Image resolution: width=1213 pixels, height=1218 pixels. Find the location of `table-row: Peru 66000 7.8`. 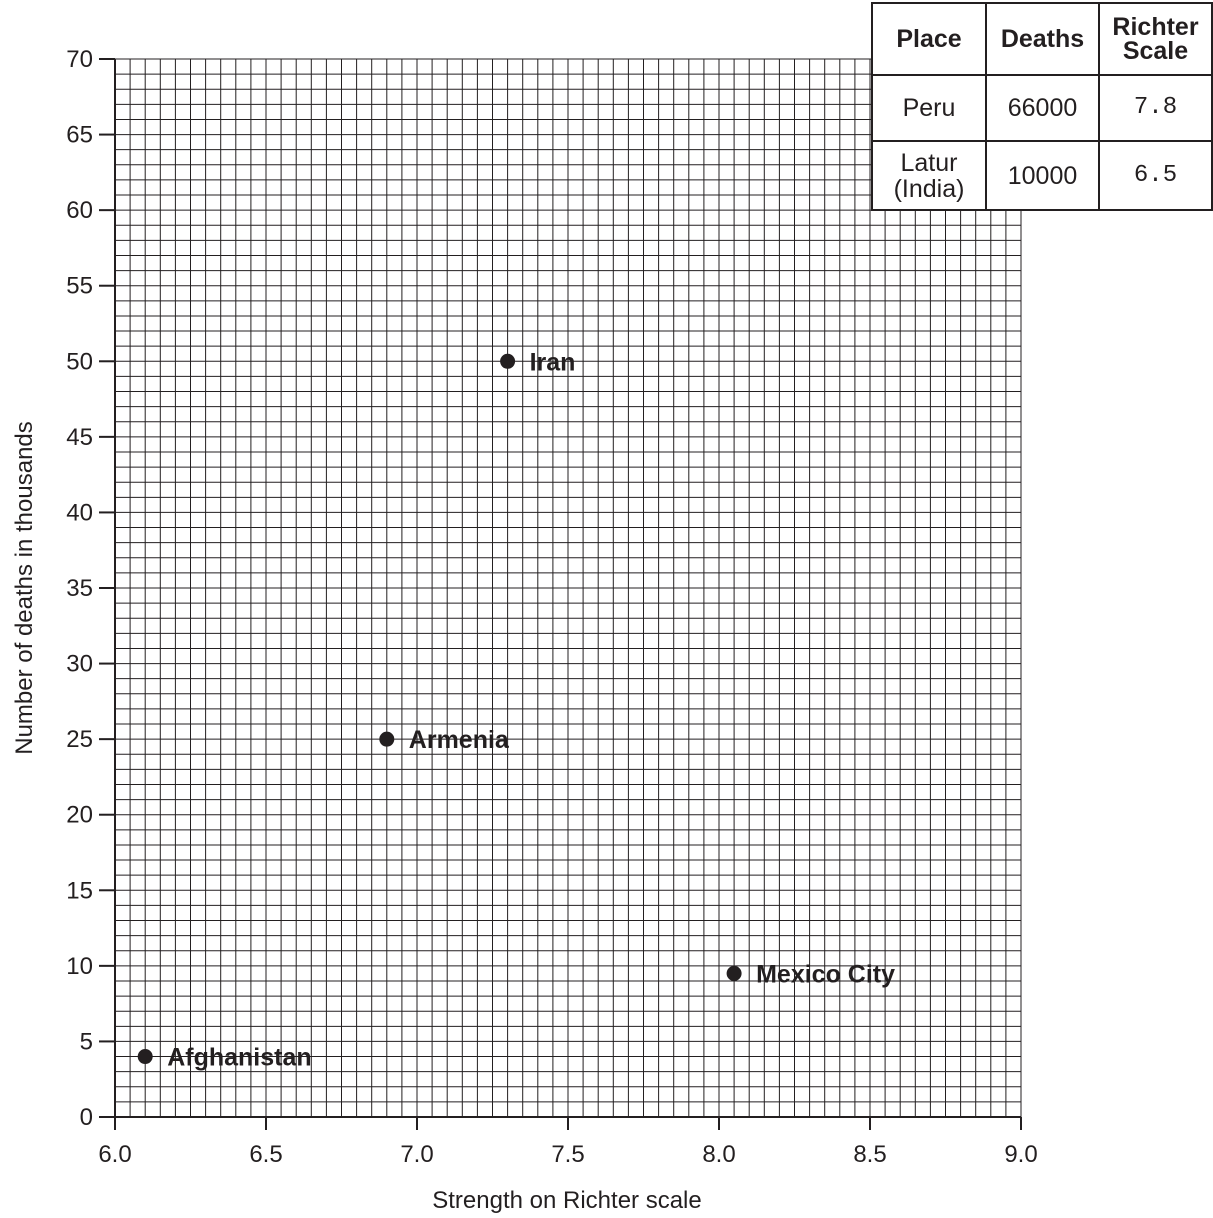

table-row: Peru 66000 7.8 is located at coordinates (1042, 108).